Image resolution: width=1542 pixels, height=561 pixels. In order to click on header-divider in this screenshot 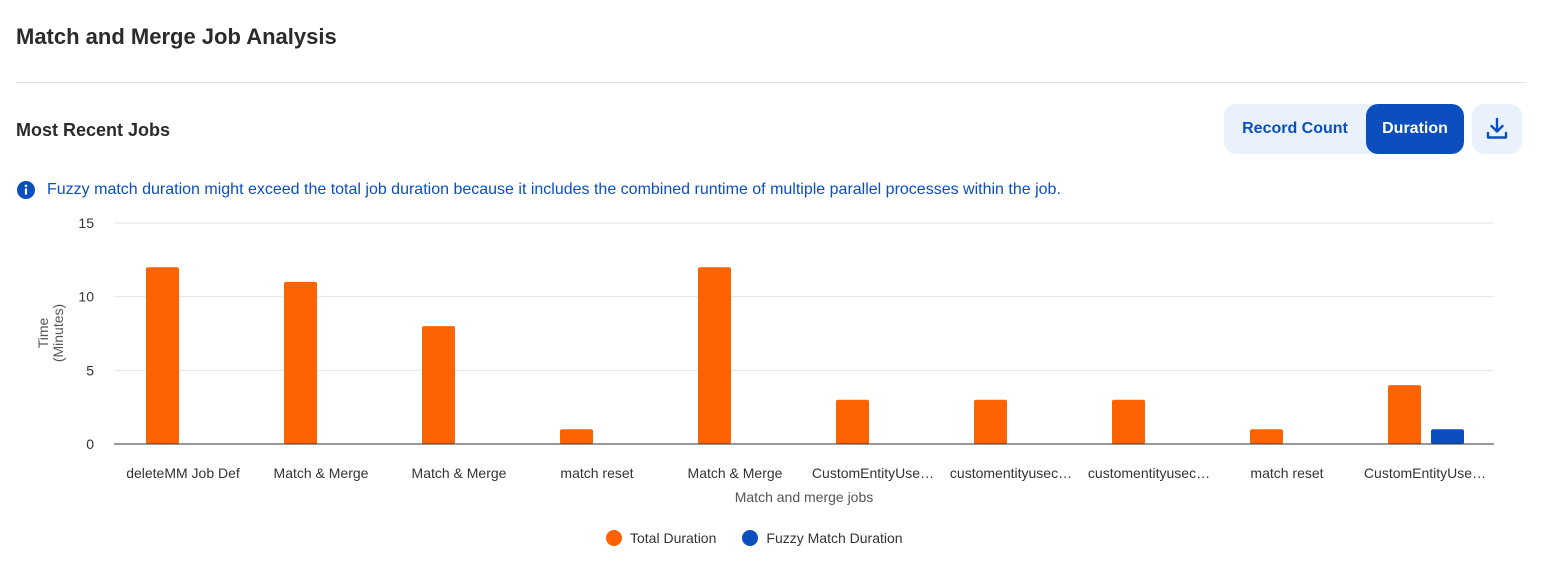, I will do `click(771, 82)`.